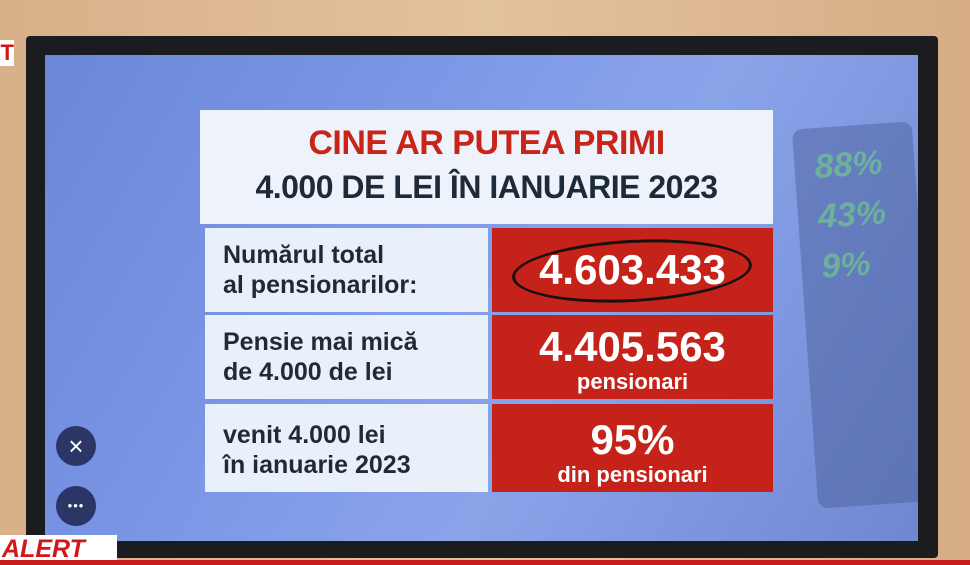 The image size is (970, 565). I want to click on background-percent: 9%, so click(846, 265).